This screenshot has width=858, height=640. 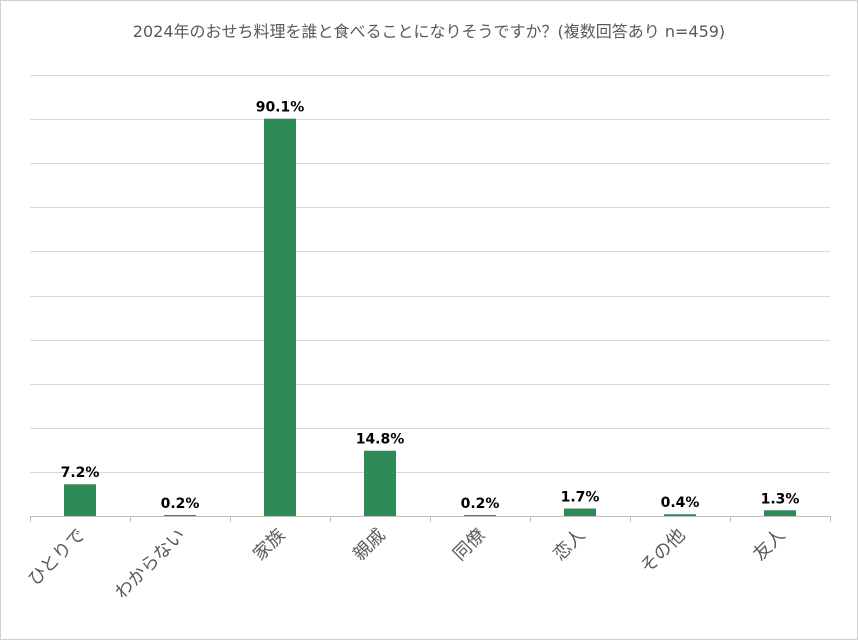 I want to click on category-label: ひとりで, so click(x=56, y=557).